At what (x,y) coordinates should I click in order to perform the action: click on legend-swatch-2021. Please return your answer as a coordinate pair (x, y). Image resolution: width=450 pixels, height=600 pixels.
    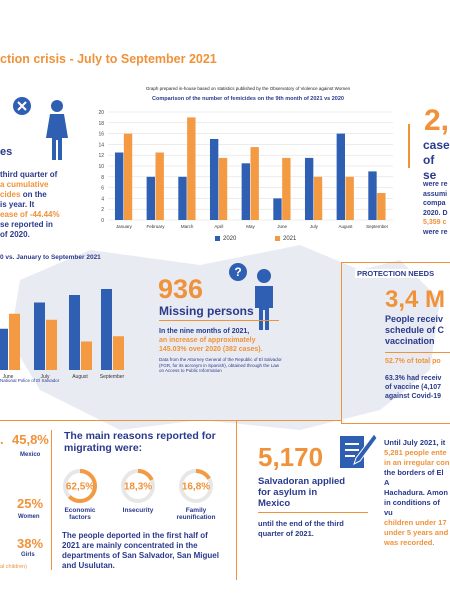
    Looking at the image, I should click on (277, 238).